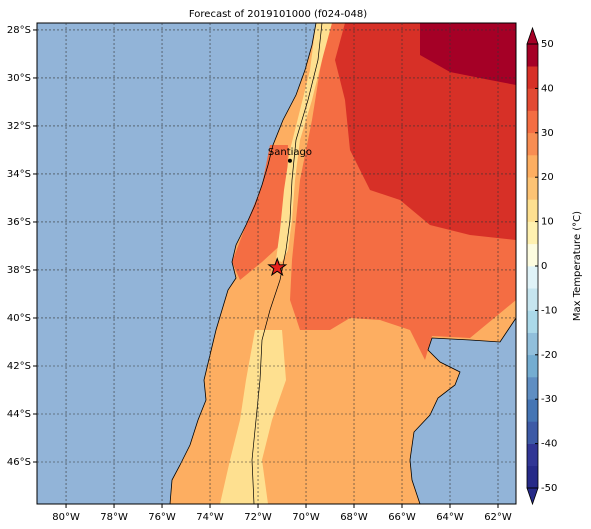 The height and width of the screenshot is (529, 591). Describe the element at coordinates (450, 517) in the screenshot. I see `x-tick-label: 64°W` at that location.